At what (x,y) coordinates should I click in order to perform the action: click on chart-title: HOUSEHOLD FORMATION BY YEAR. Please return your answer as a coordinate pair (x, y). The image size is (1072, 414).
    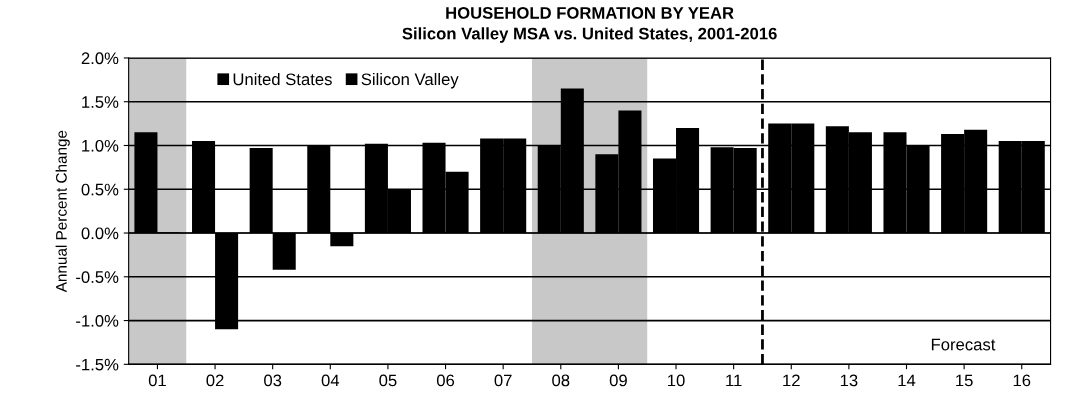
    Looking at the image, I should click on (590, 12).